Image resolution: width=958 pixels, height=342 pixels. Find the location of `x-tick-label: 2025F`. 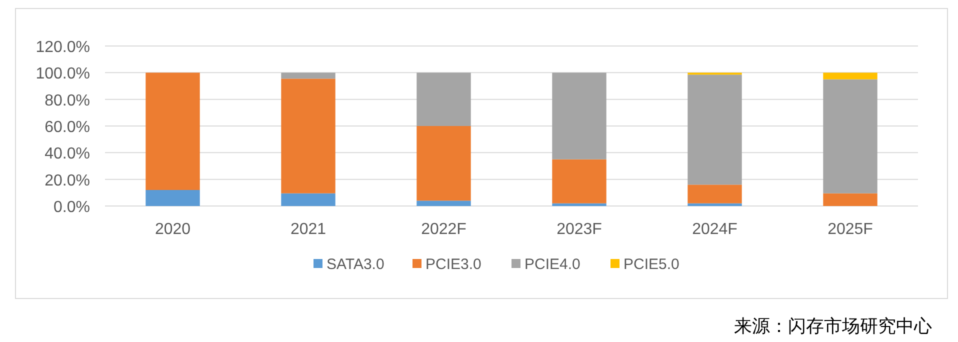

x-tick-label: 2025F is located at coordinates (851, 229).